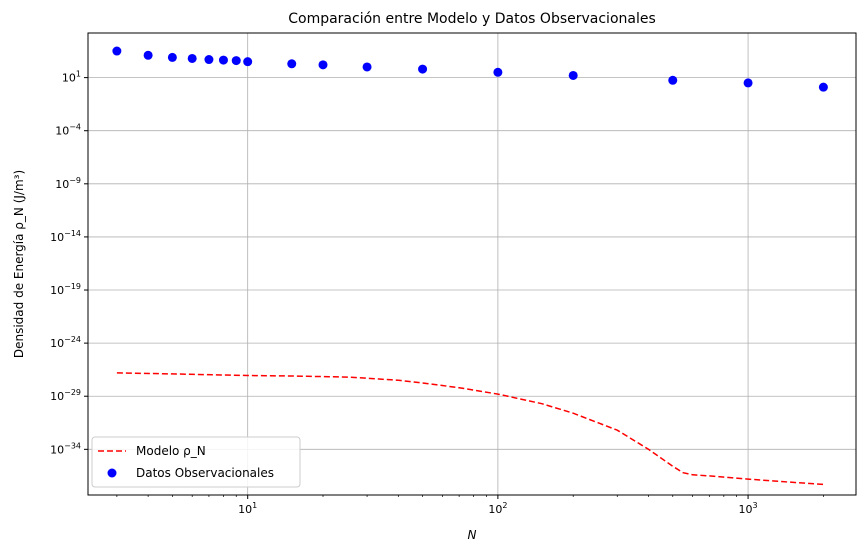 Image resolution: width=868 pixels, height=552 pixels. Describe the element at coordinates (497, 508) in the screenshot. I see `x-tick-label: 10²` at that location.